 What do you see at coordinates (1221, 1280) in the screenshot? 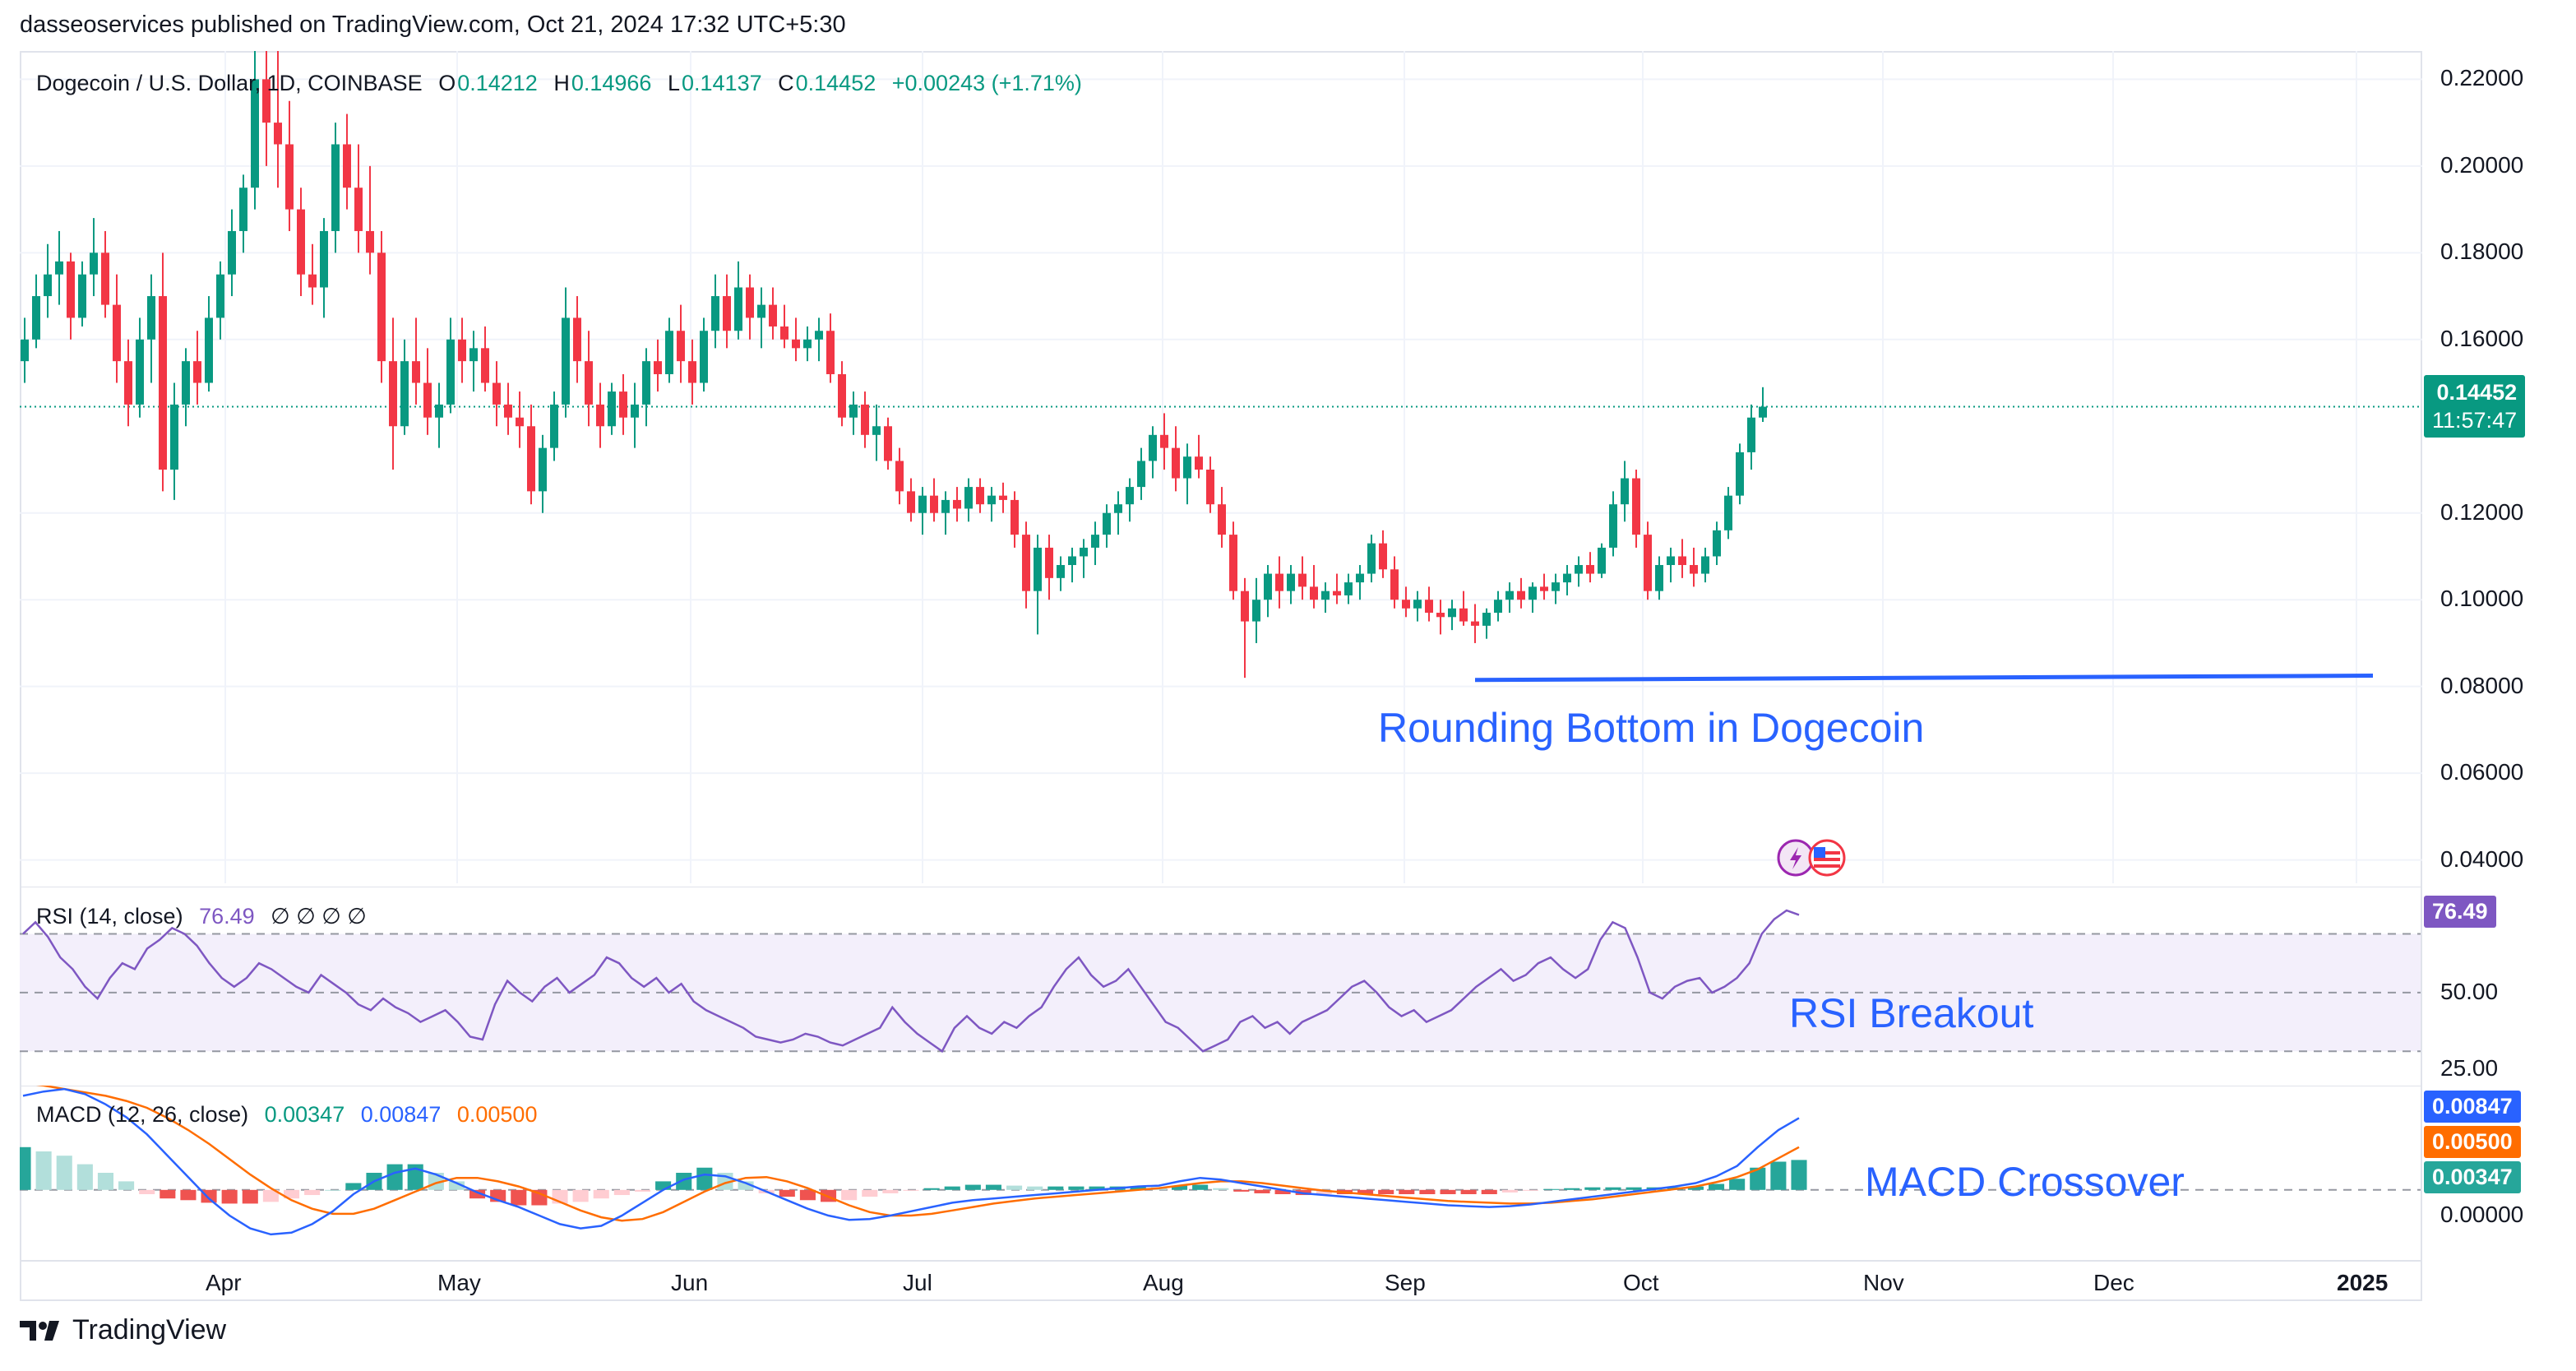
I see `time-axis: Apr May Jun Jul Aug Sep Oct Nov Dec 2025` at bounding box center [1221, 1280].